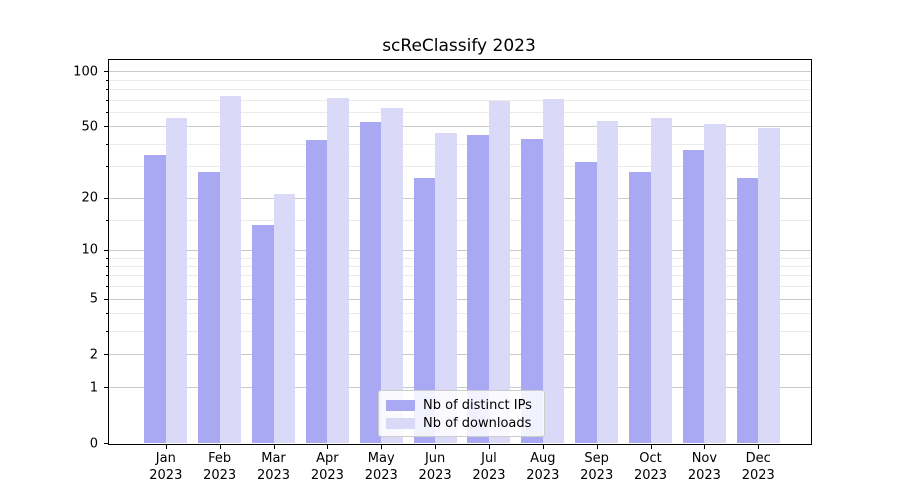  Describe the element at coordinates (543, 467) in the screenshot. I see `x-axis-tick-label-aug: Aug 2023` at that location.